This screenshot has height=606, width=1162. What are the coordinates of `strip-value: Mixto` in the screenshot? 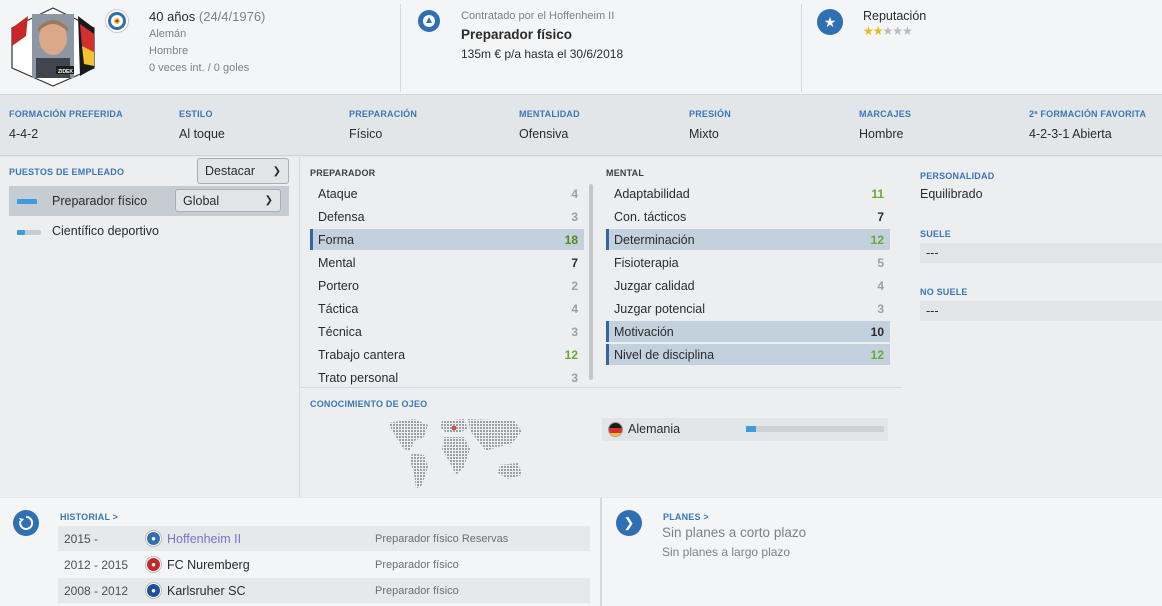 It's located at (704, 134).